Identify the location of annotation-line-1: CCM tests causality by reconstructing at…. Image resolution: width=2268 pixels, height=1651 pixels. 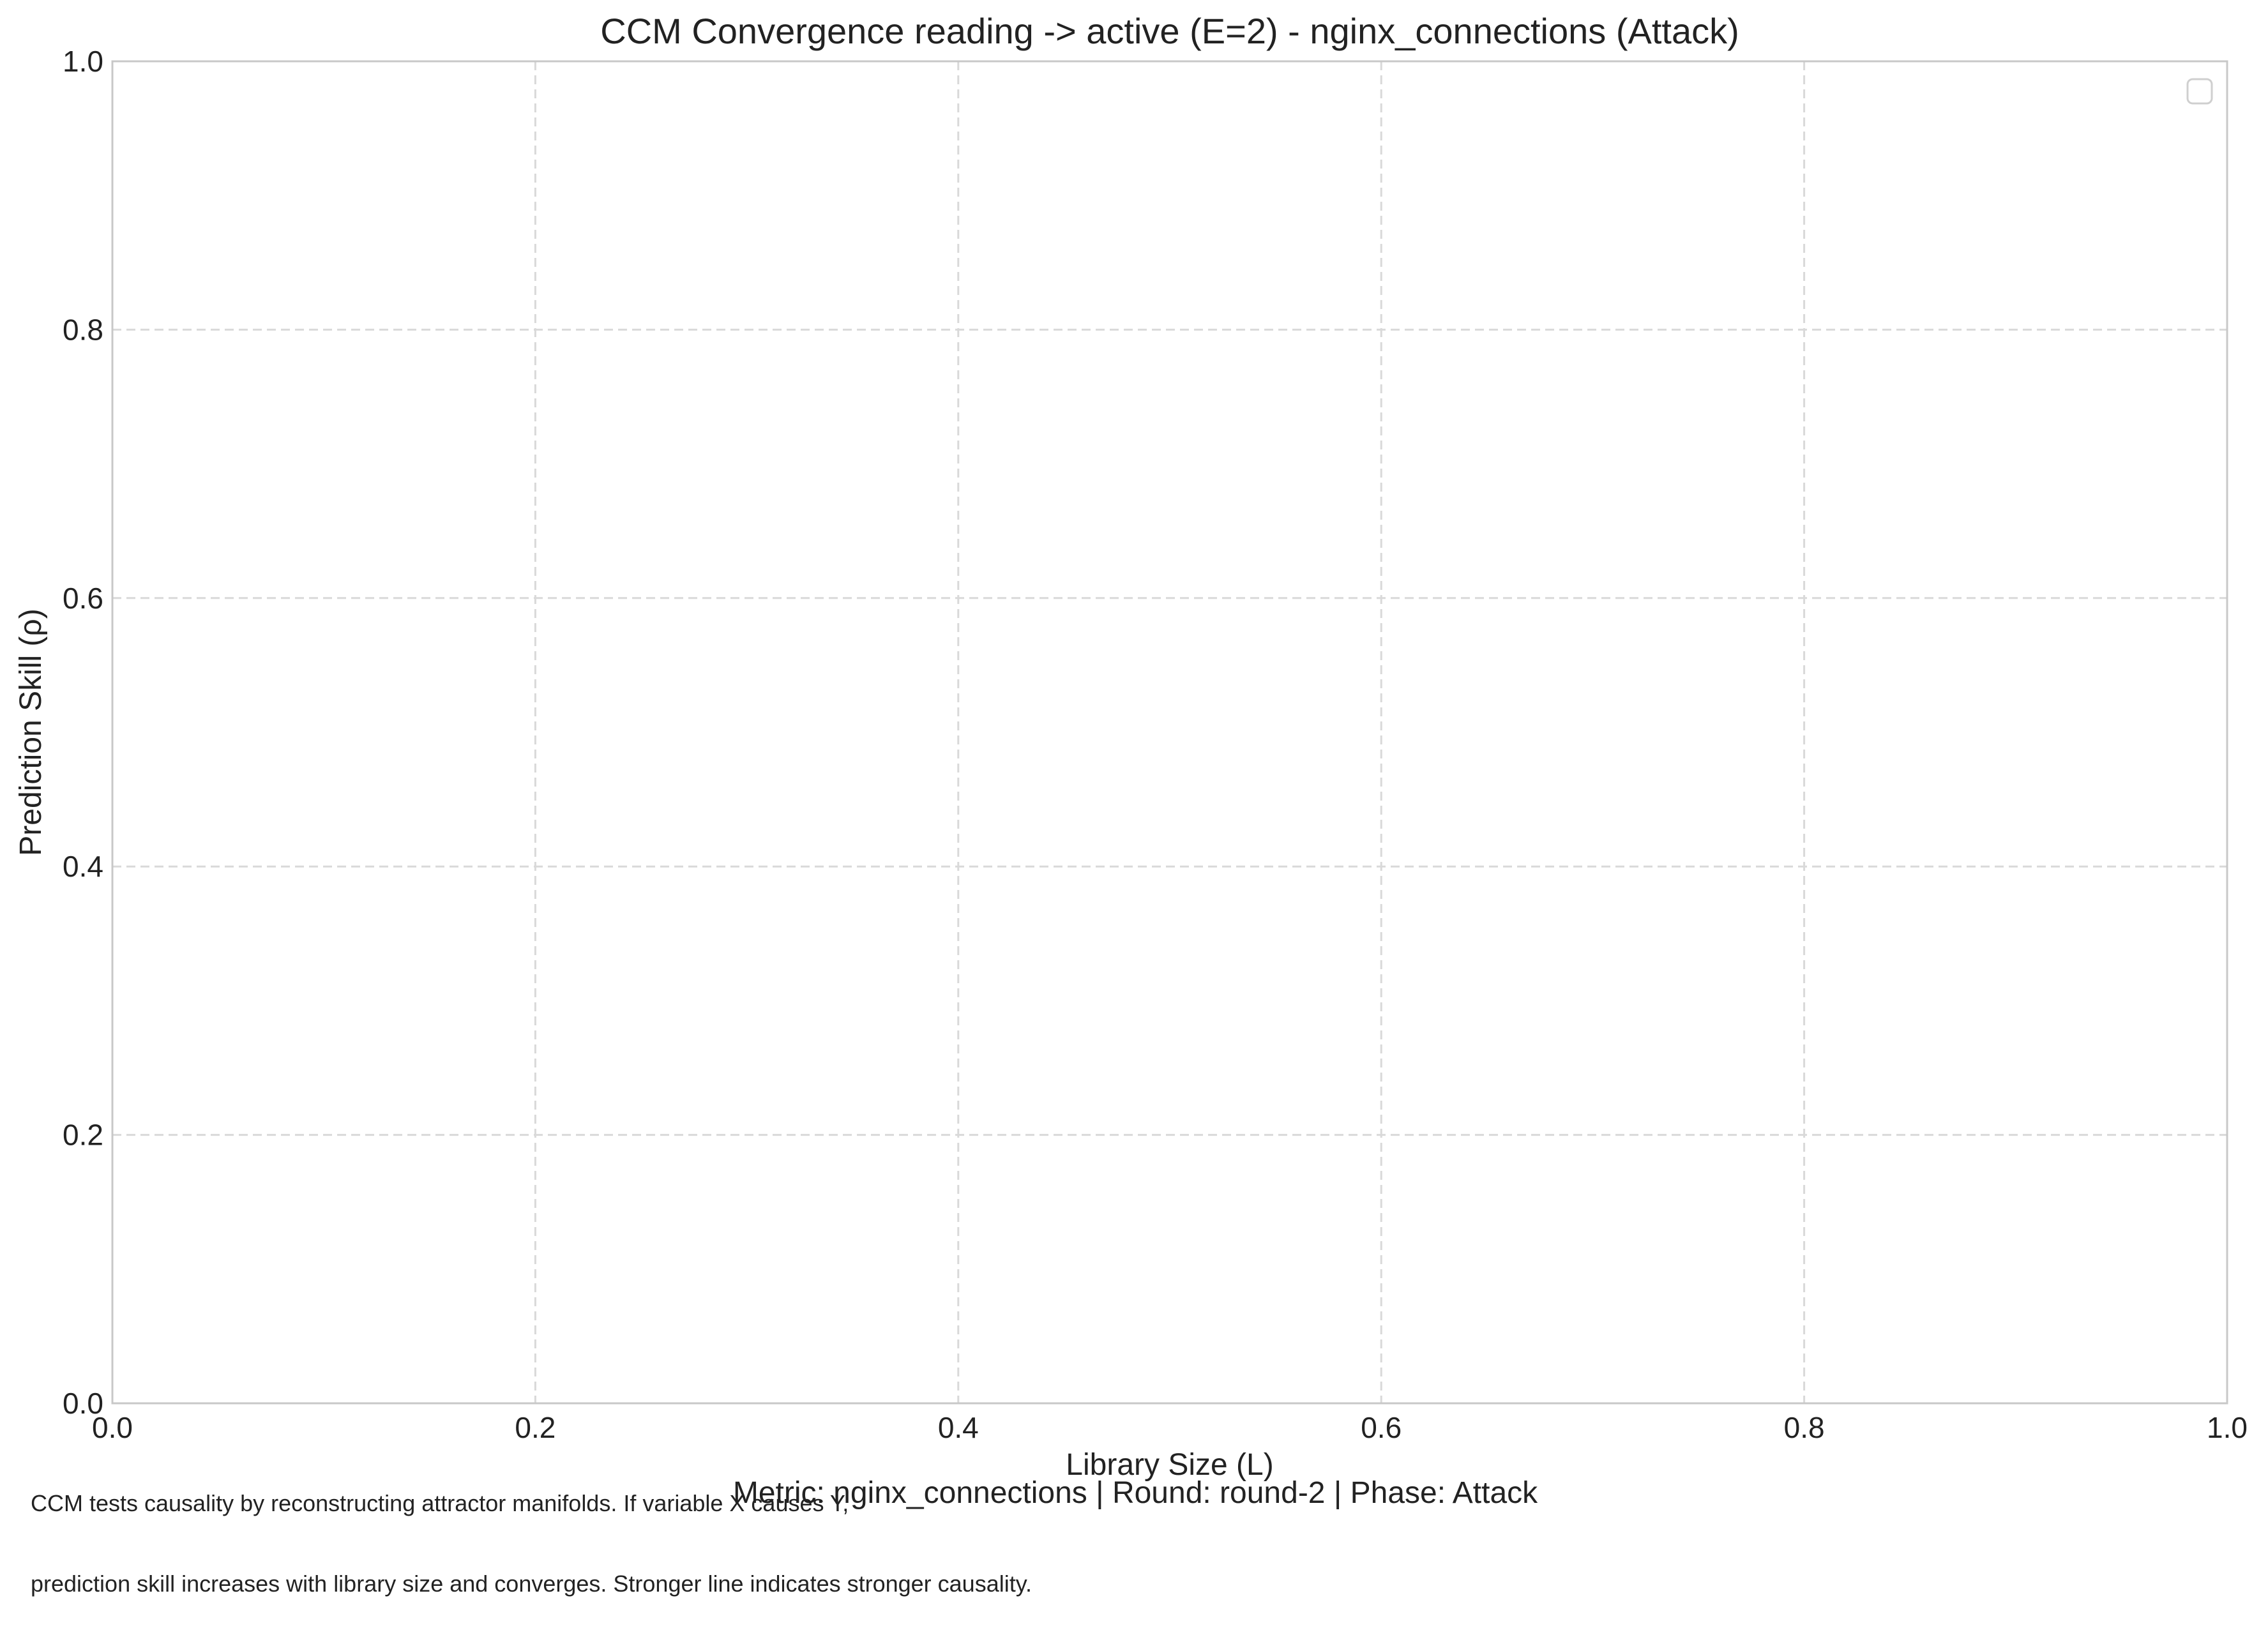
(440, 1503).